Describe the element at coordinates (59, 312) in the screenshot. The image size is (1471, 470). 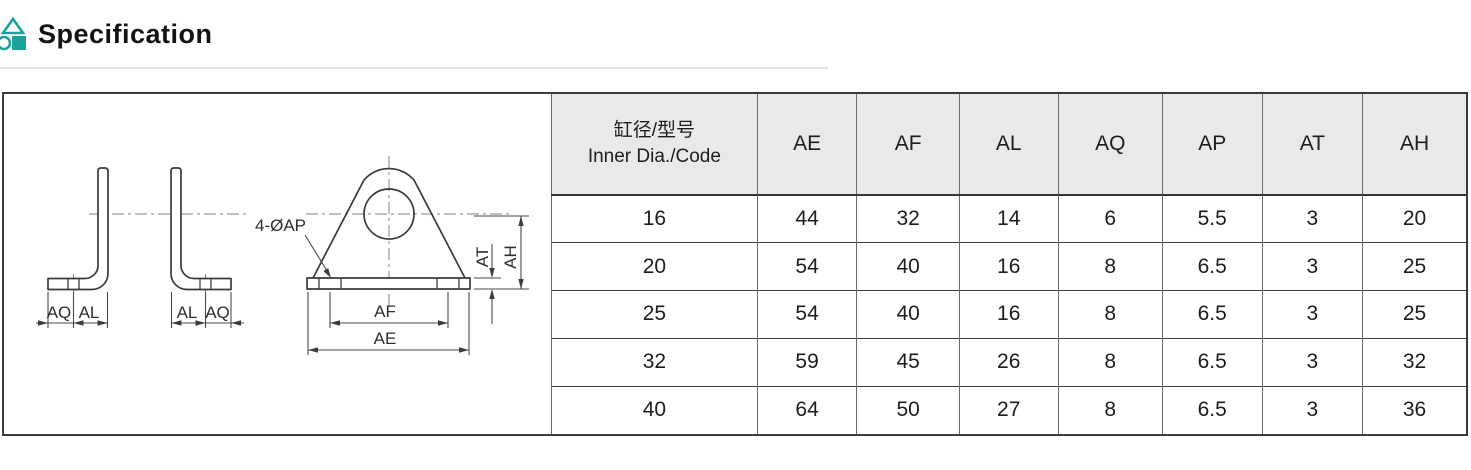
I see `dim-label-aq-left: AQ` at that location.